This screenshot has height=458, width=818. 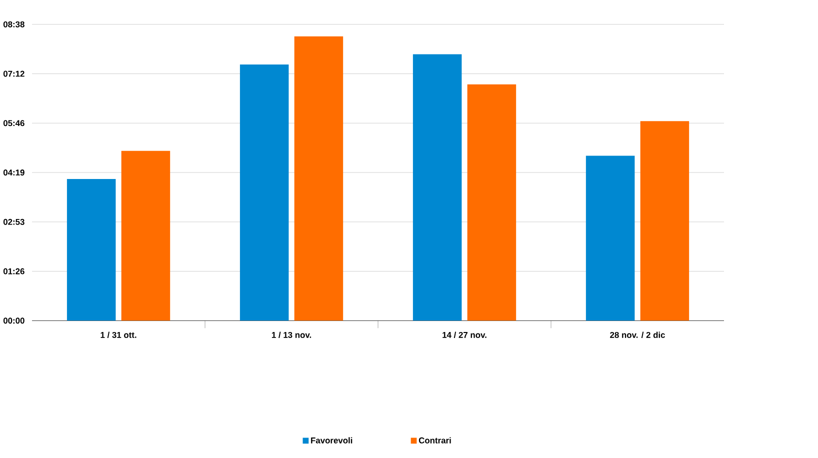 I want to click on x-tick-label: 14 / 27 nov., so click(x=464, y=335).